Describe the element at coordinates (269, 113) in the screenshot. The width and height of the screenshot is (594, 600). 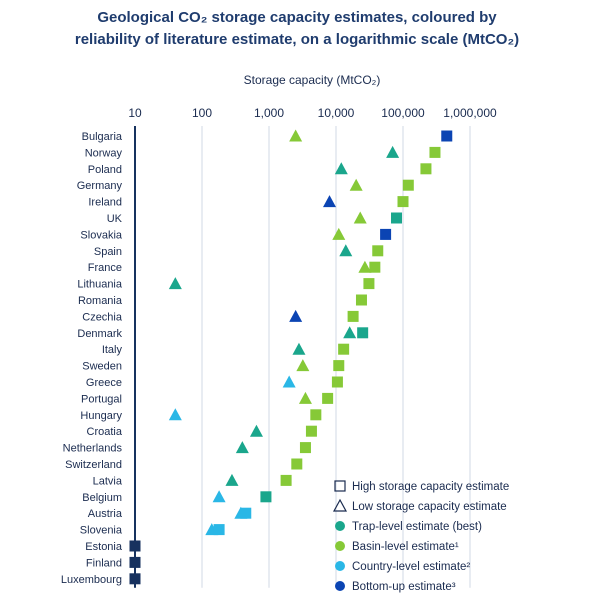
I see `x-tick-label-1-000: 1,000` at that location.